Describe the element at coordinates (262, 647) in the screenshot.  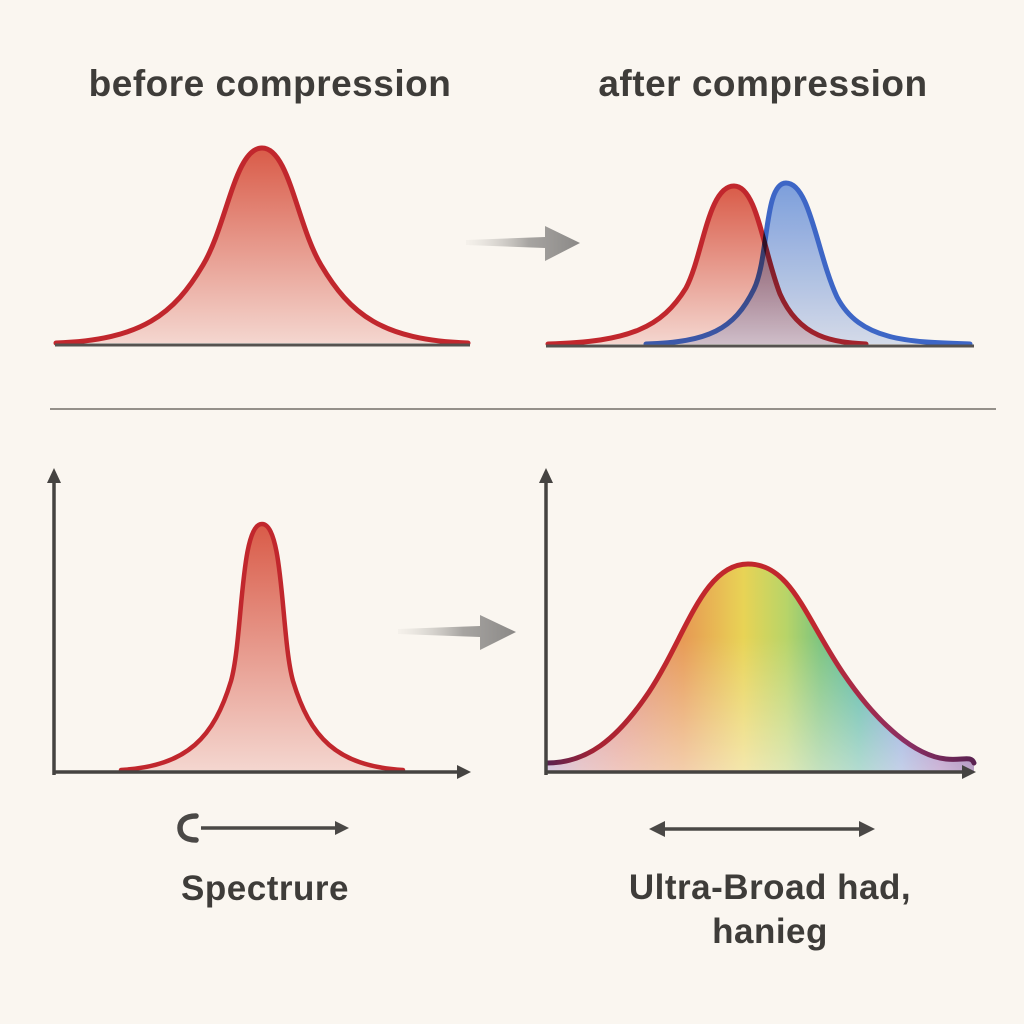
I see `spectrum-narrow-curve` at that location.